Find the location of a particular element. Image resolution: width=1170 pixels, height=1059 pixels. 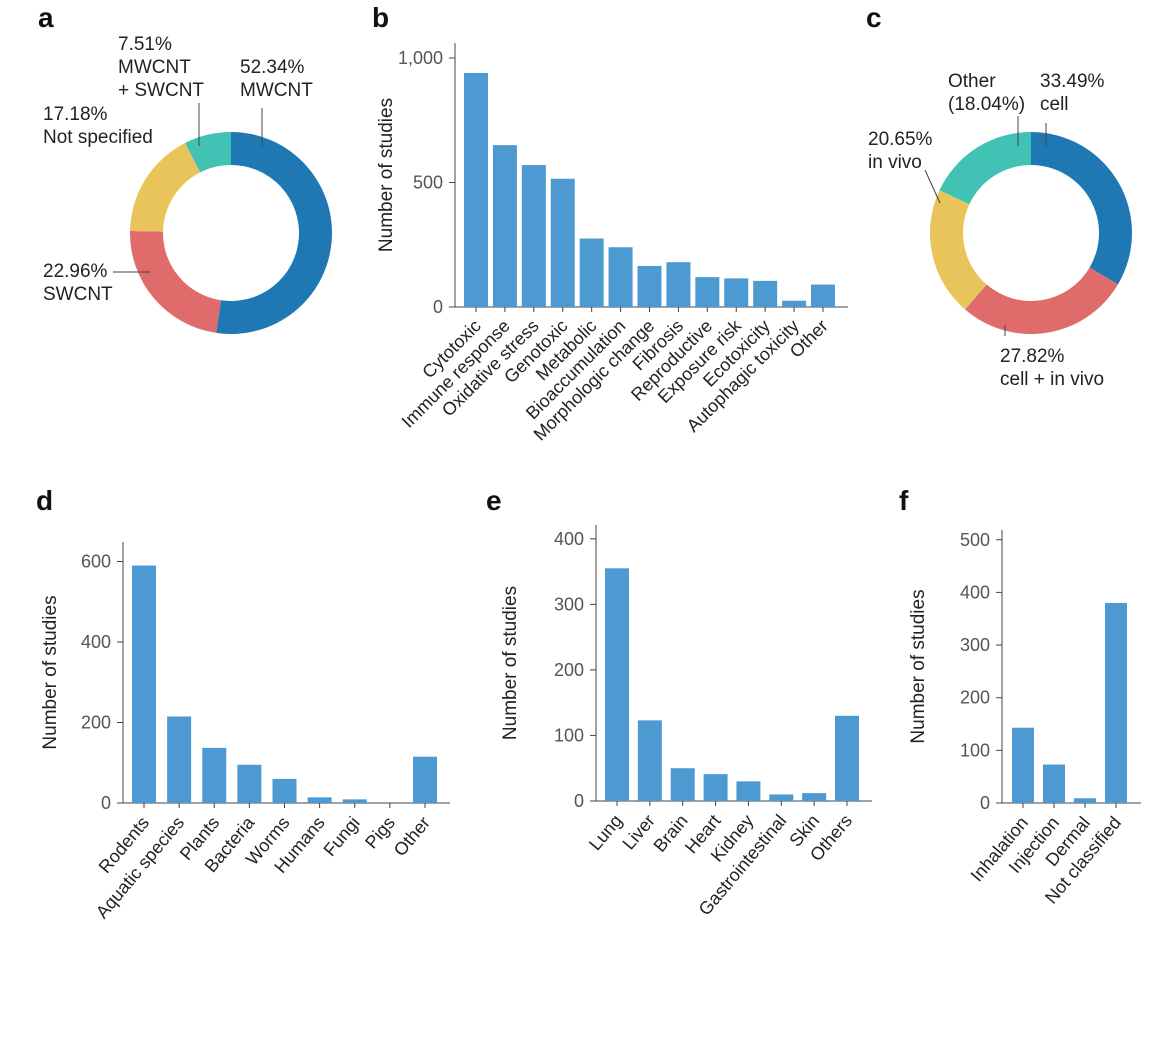

slice-label-text: Not specified is located at coordinates (98, 137).